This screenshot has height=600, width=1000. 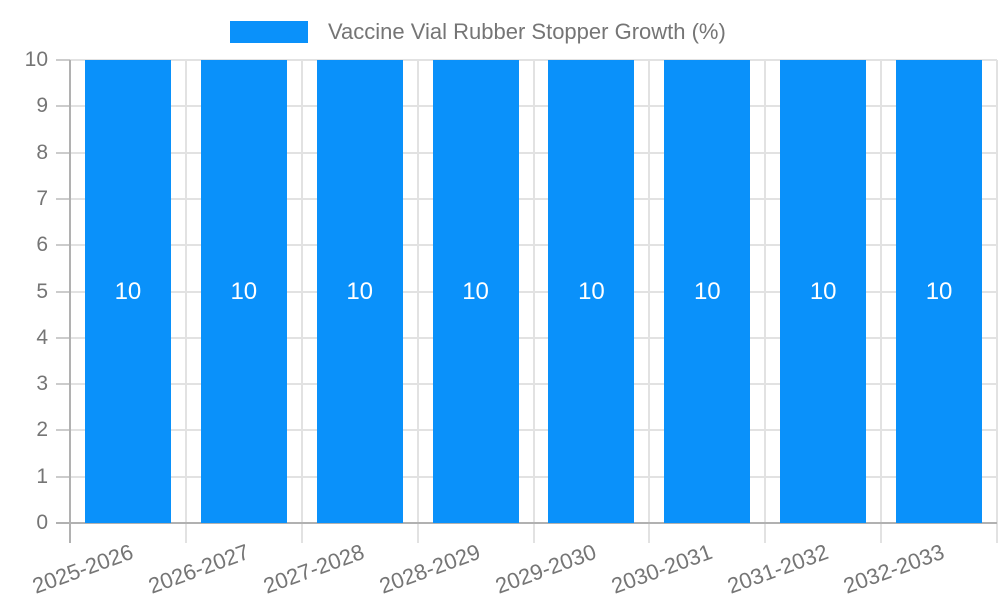 I want to click on y-axis-label: 1, so click(x=42, y=476).